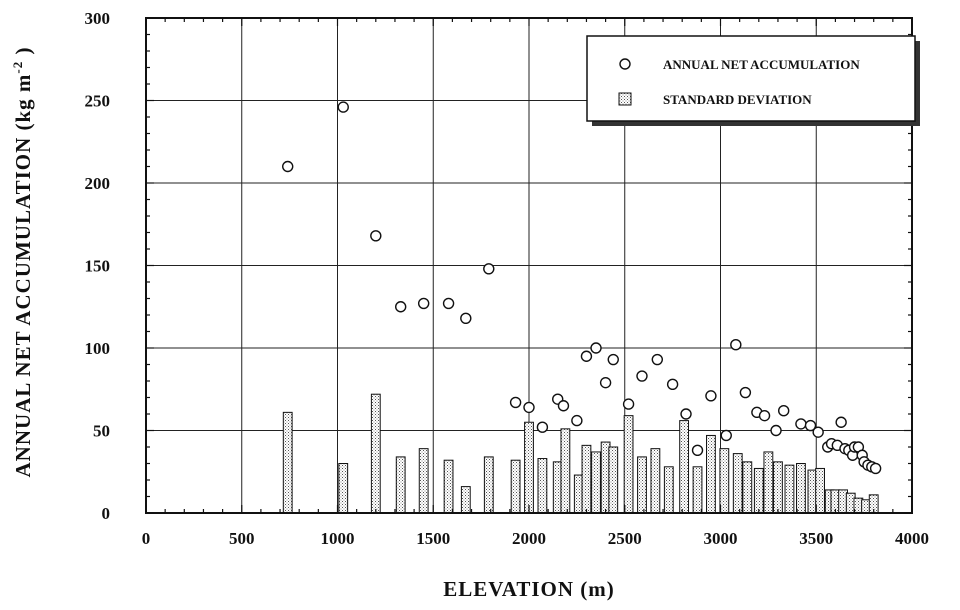  What do you see at coordinates (17, 67) in the screenshot?
I see `y-axis-title-superscript: -2` at bounding box center [17, 67].